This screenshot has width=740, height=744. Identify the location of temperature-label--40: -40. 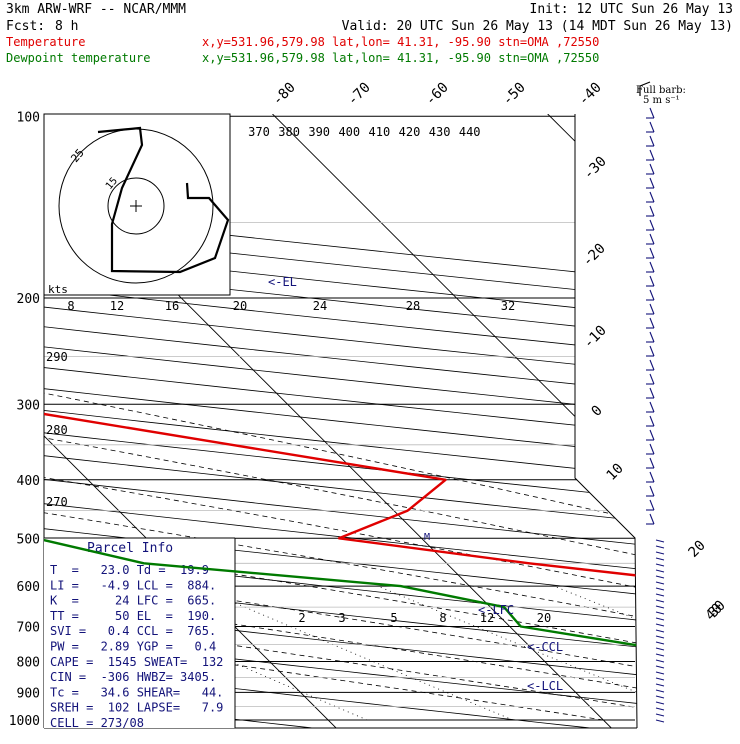
(590, 94).